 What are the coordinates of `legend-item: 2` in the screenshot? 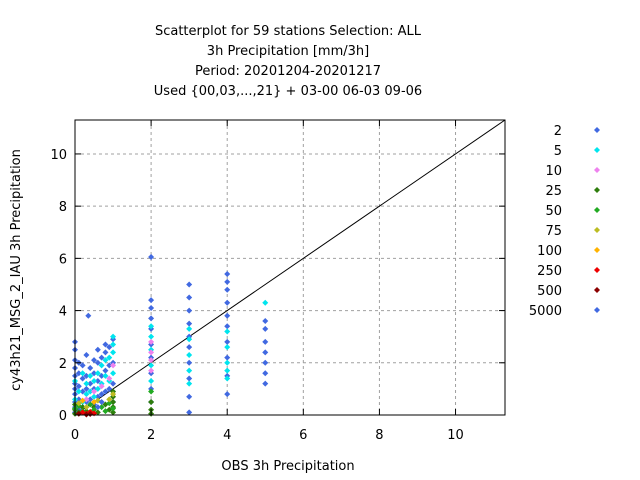 It's located at (577, 131).